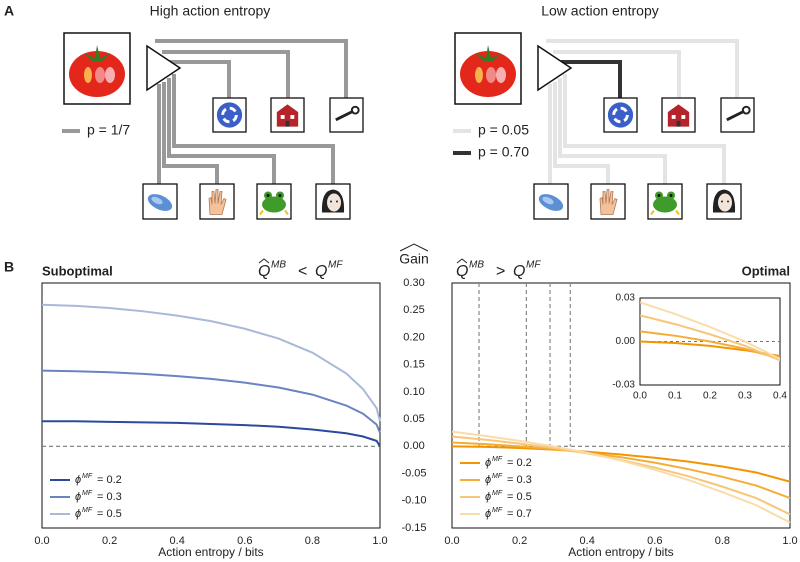 The image size is (800, 562). What do you see at coordinates (9, 11) in the screenshot?
I see `panel-label: A` at bounding box center [9, 11].